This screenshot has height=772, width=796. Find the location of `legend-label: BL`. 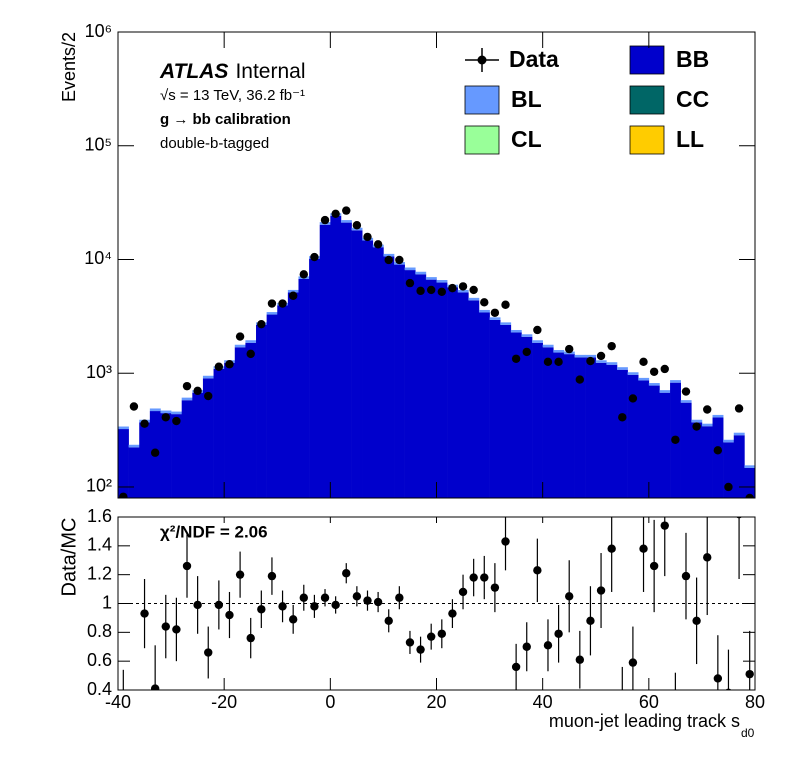

legend-label: BL is located at coordinates (526, 99).